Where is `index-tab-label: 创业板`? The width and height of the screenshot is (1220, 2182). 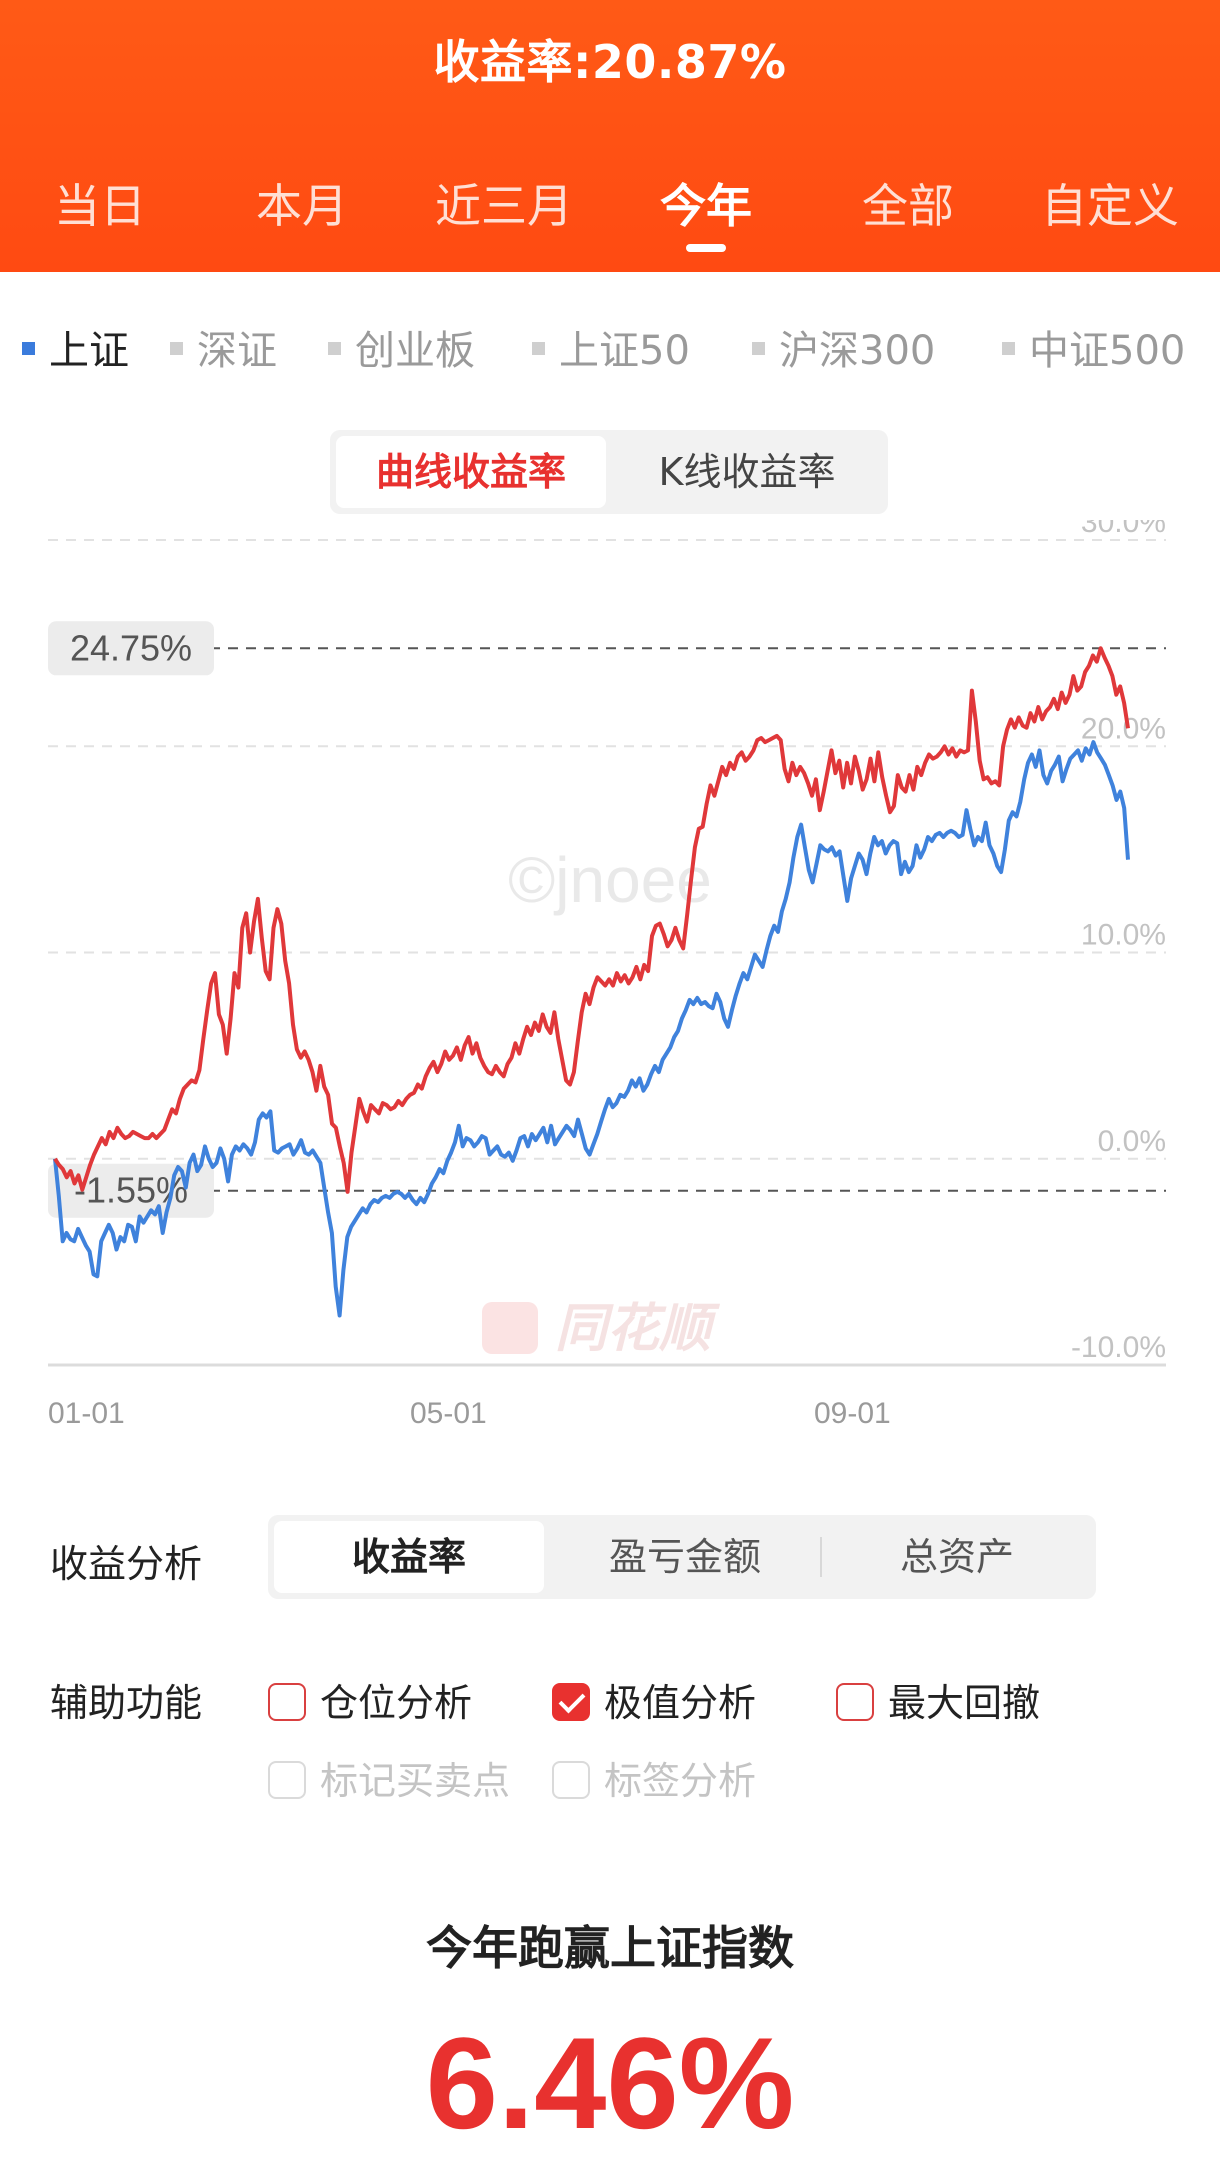 index-tab-label: 创业板 is located at coordinates (415, 351).